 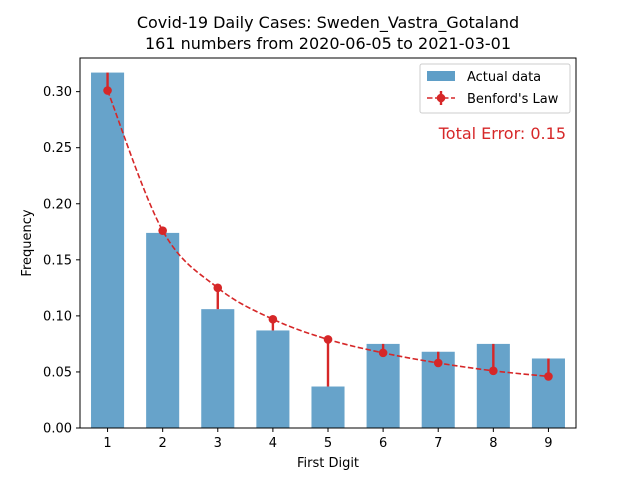 What do you see at coordinates (27, 242) in the screenshot?
I see `y-axis-label: Frequency` at bounding box center [27, 242].